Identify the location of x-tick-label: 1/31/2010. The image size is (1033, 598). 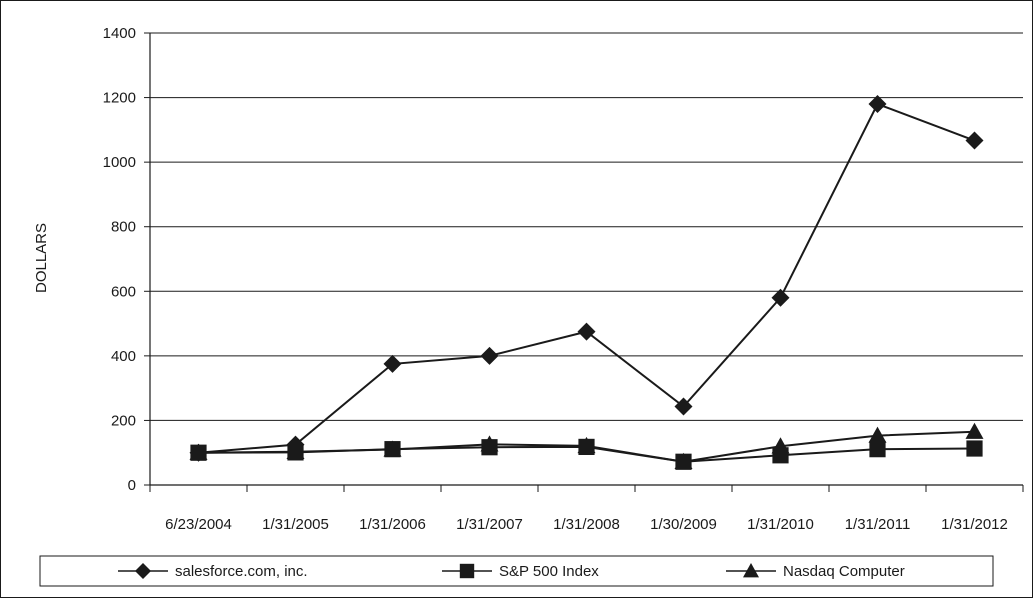
(780, 524).